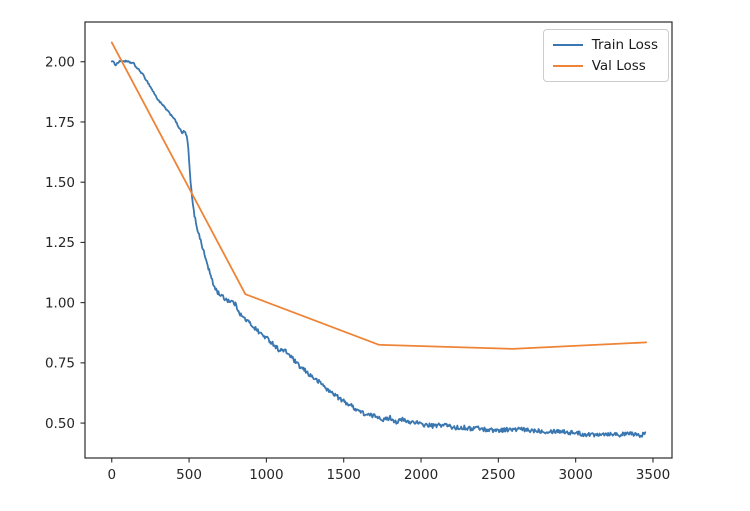 The width and height of the screenshot is (750, 511). What do you see at coordinates (60, 424) in the screenshot?
I see `y-tick-label: 0.50` at bounding box center [60, 424].